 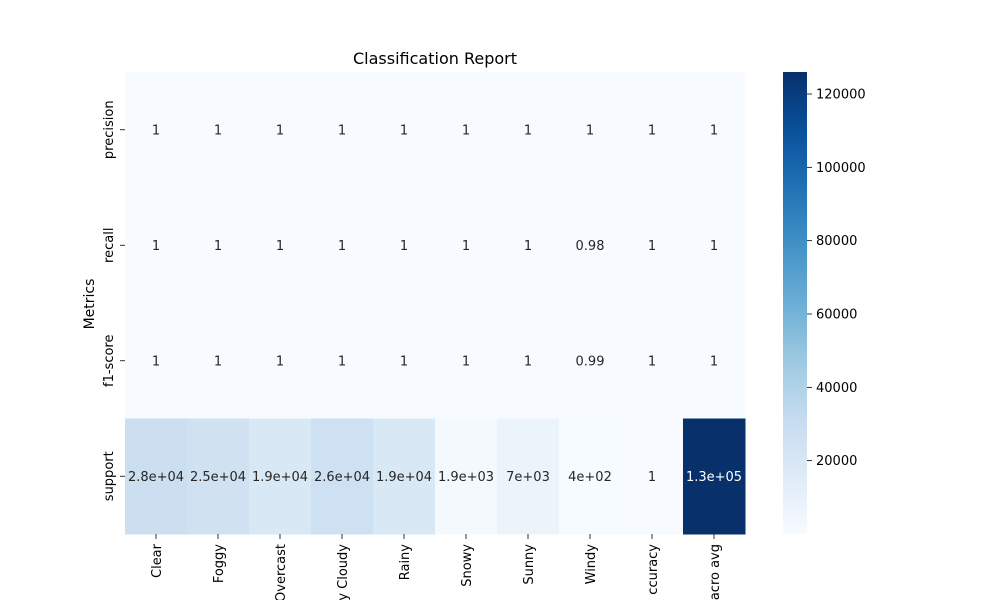 I want to click on x-tick-label: ccuracy, so click(x=653, y=569).